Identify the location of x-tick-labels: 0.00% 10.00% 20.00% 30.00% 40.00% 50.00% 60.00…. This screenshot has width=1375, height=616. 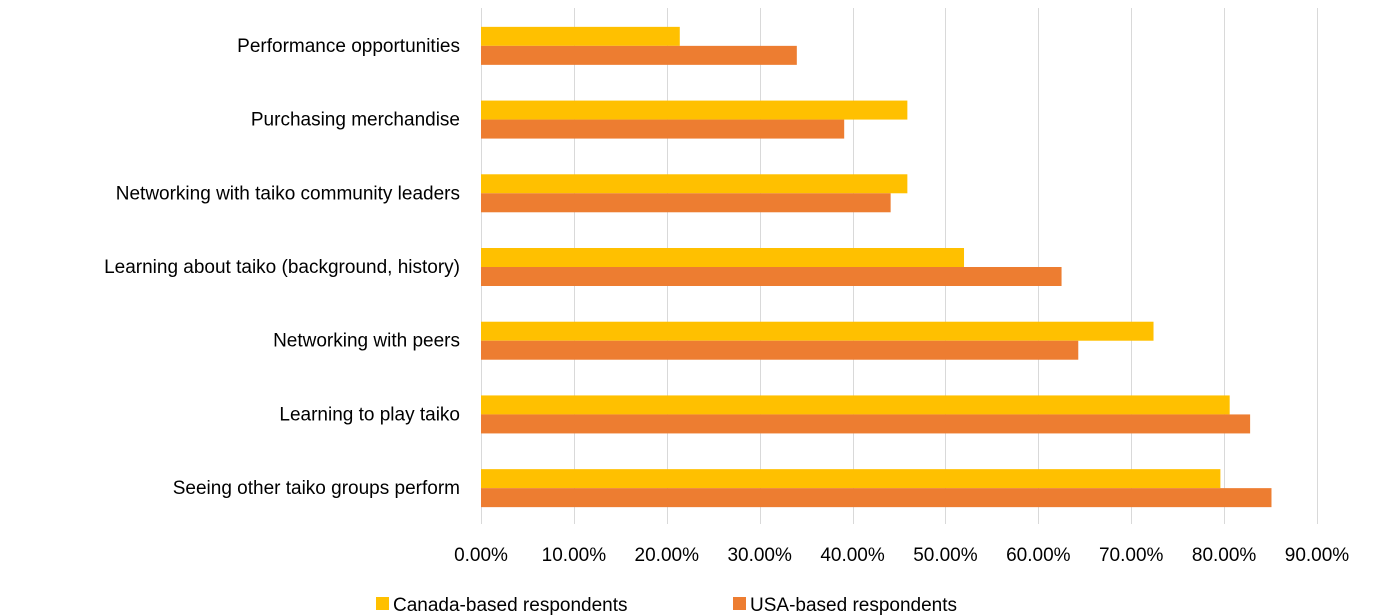
(901, 555).